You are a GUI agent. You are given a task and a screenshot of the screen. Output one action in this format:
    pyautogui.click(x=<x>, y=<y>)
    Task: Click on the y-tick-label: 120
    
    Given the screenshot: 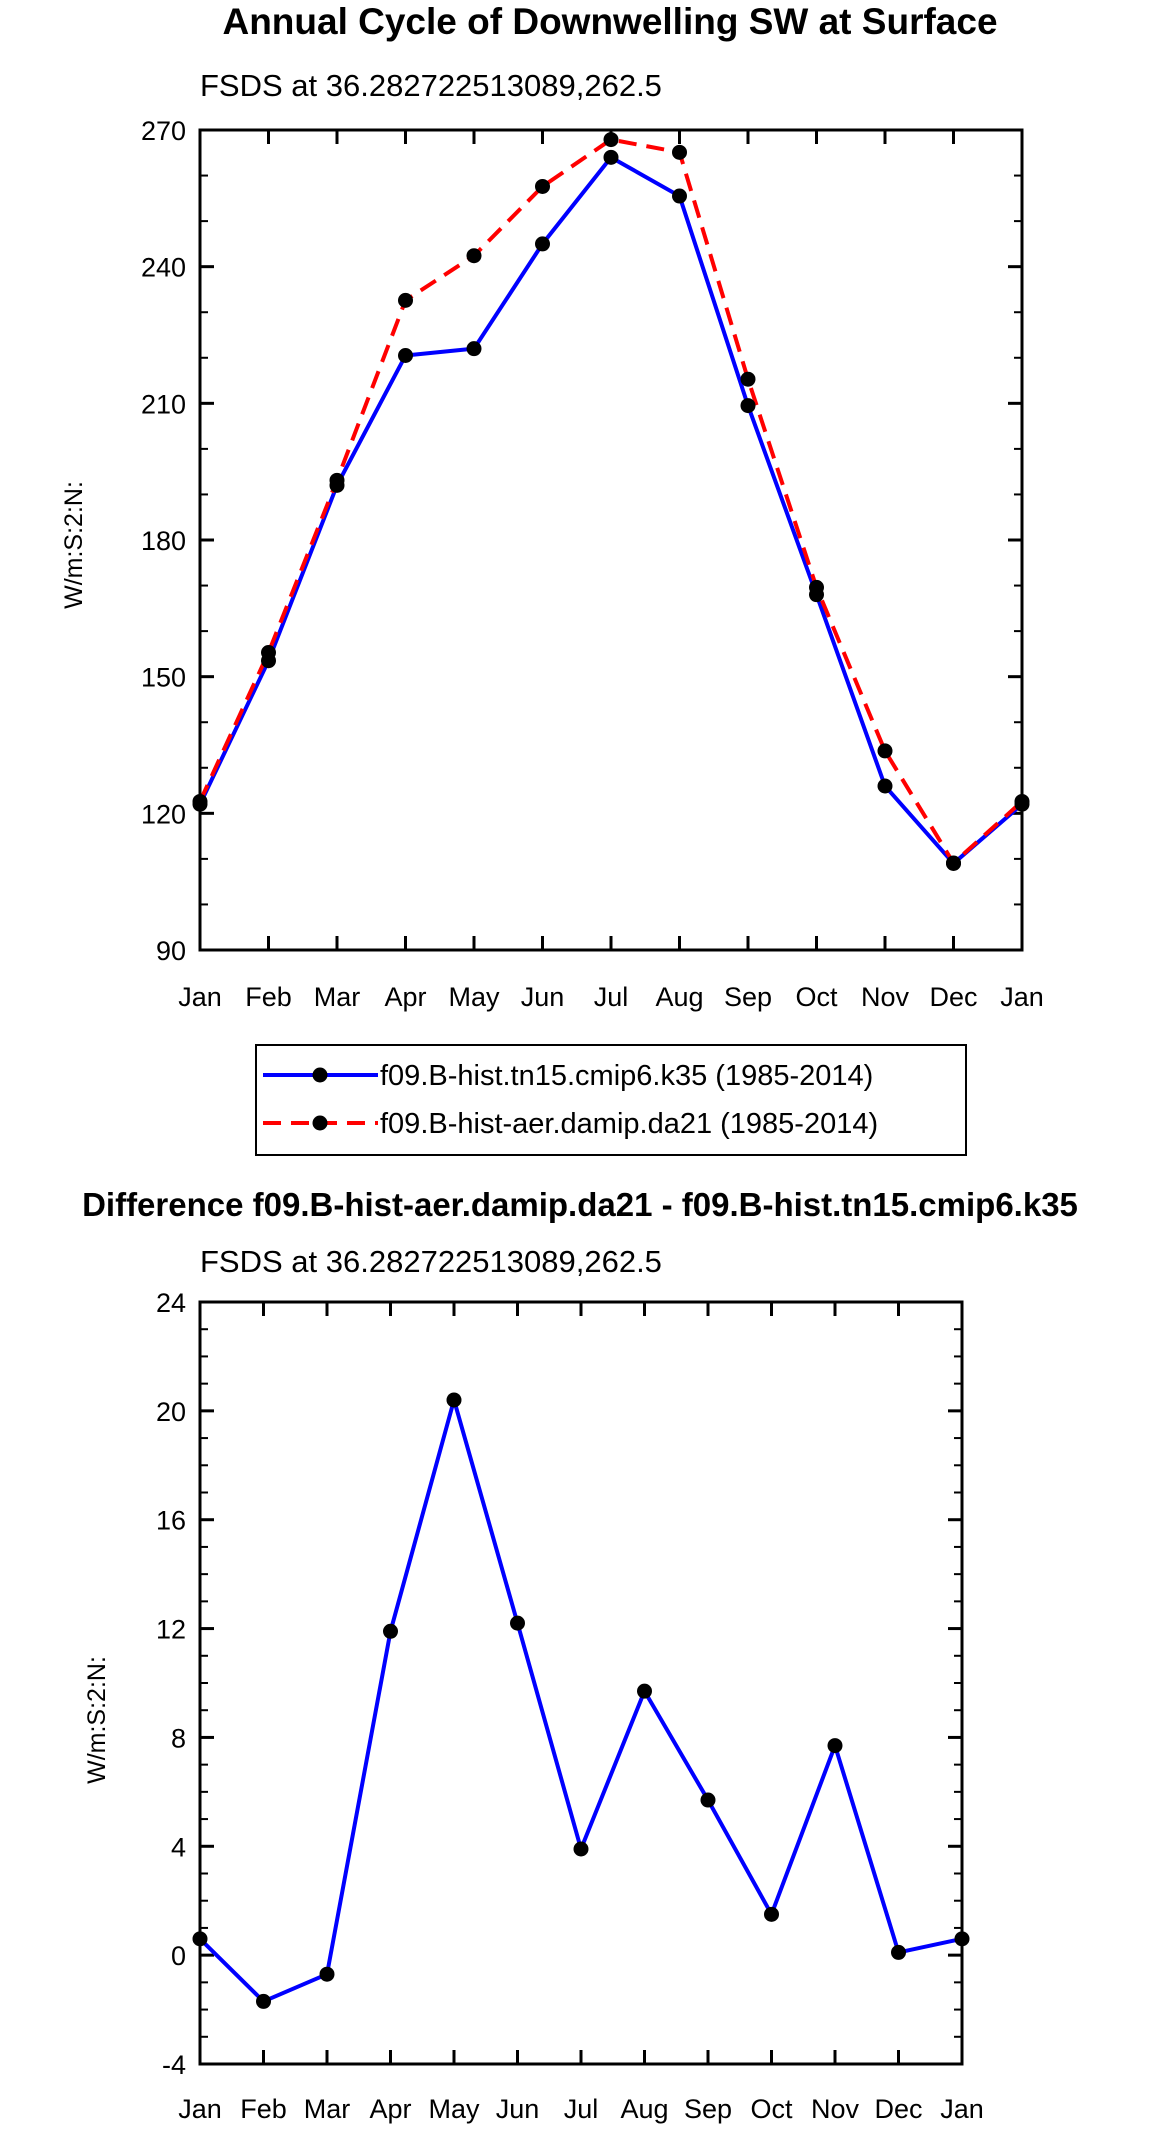 What is the action you would take?
    pyautogui.click(x=163, y=814)
    